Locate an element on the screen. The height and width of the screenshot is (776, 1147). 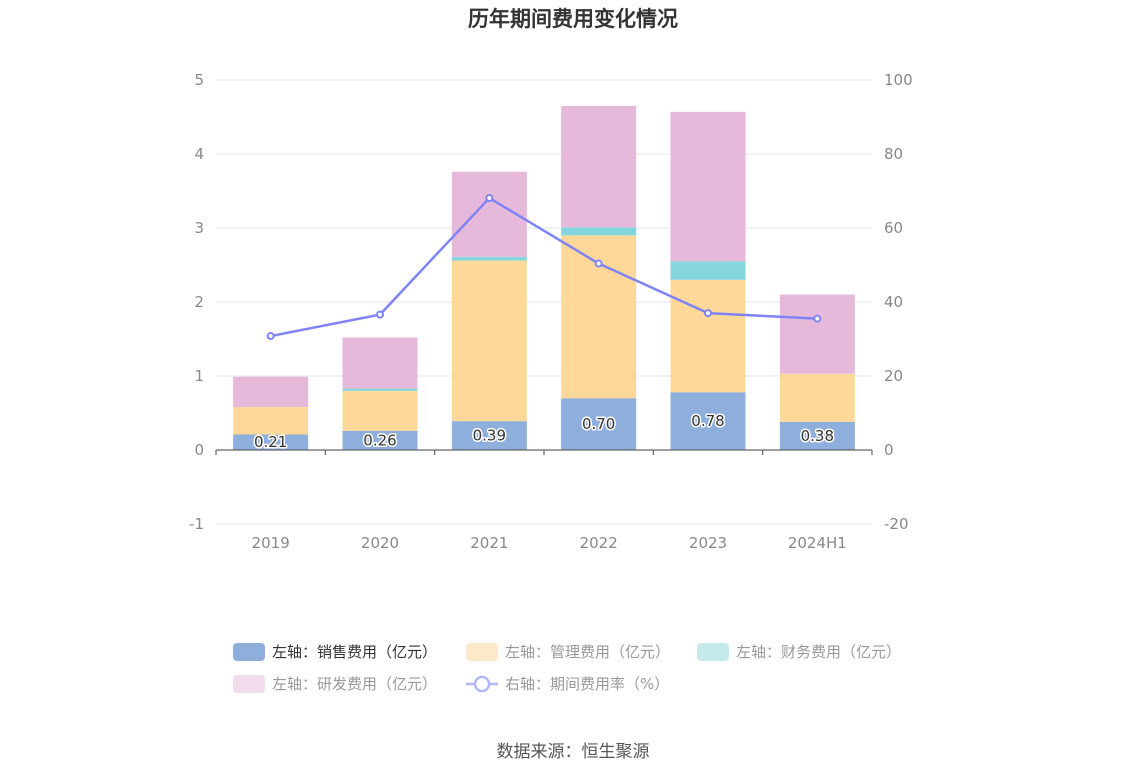
data-labels: 0.21 0.26 0.39 0.70 0.78 0.38 is located at coordinates (543, 432).